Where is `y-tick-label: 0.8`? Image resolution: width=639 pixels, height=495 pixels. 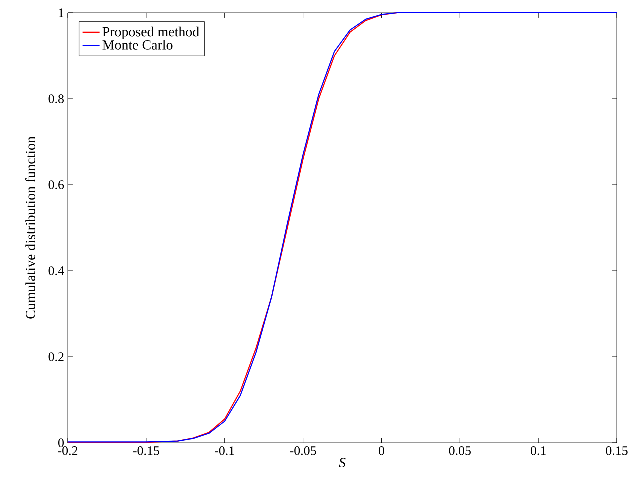 y-tick-label: 0.8 is located at coordinates (56, 99).